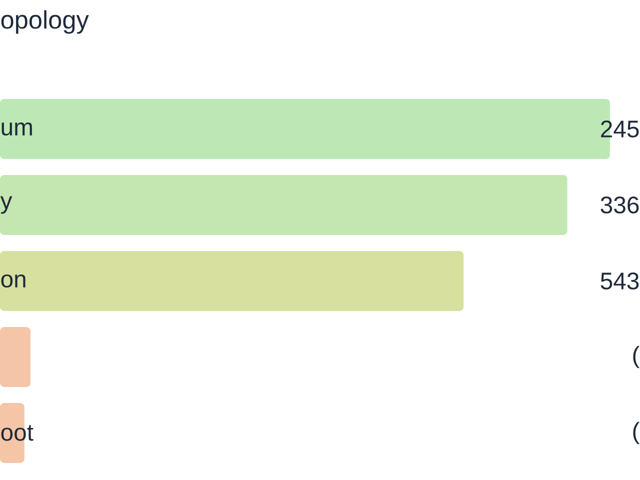  I want to click on annotation: 245, so click(620, 129).